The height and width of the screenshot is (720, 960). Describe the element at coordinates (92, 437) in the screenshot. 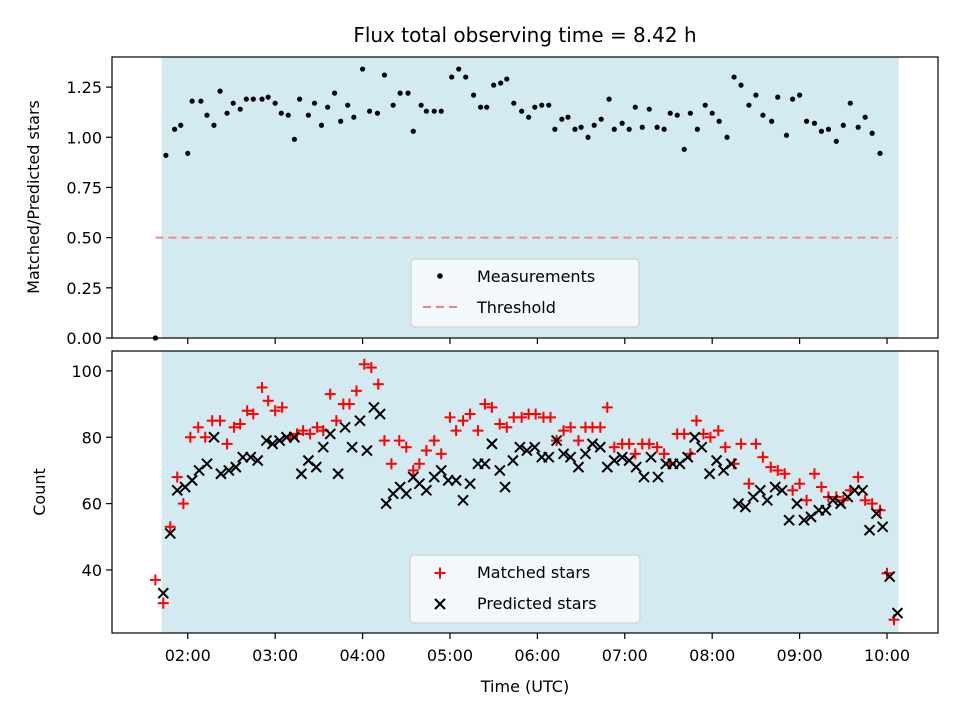

I see `y-tick-label: 80` at that location.